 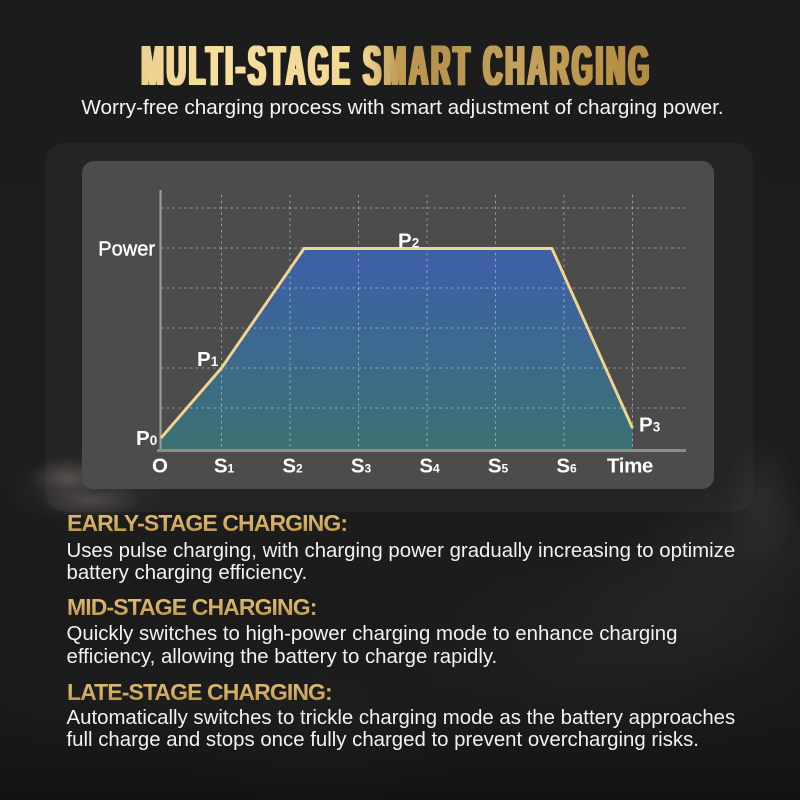 I want to click on svg-text: P2, so click(x=408, y=240).